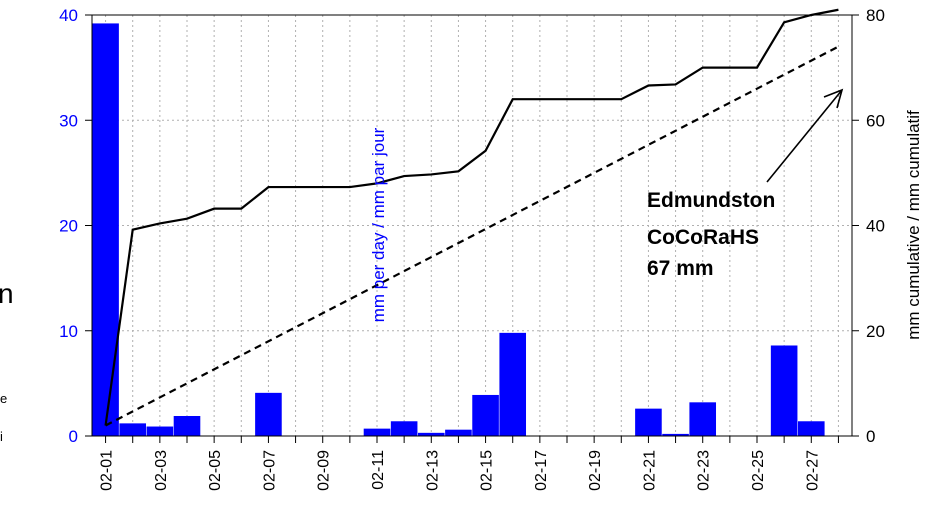 Image resolution: width=931 pixels, height=527 pixels. I want to click on x-tick-label: 02-05, so click(215, 470).